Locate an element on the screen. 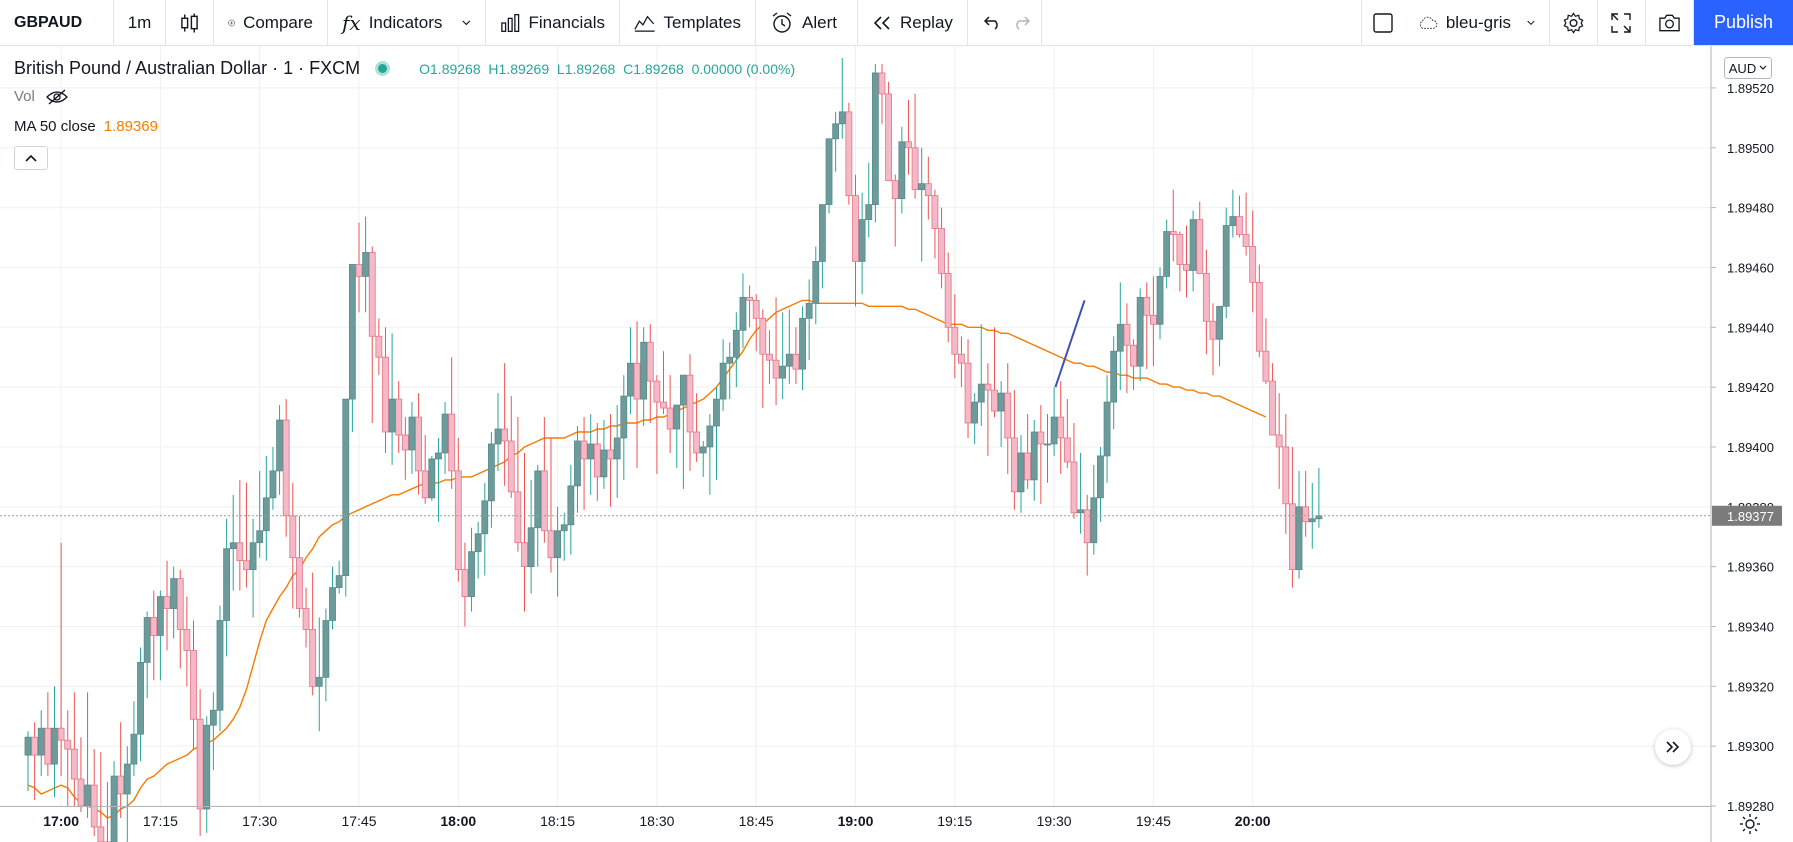 The image size is (1793, 842). undo-icon is located at coordinates (991, 22).